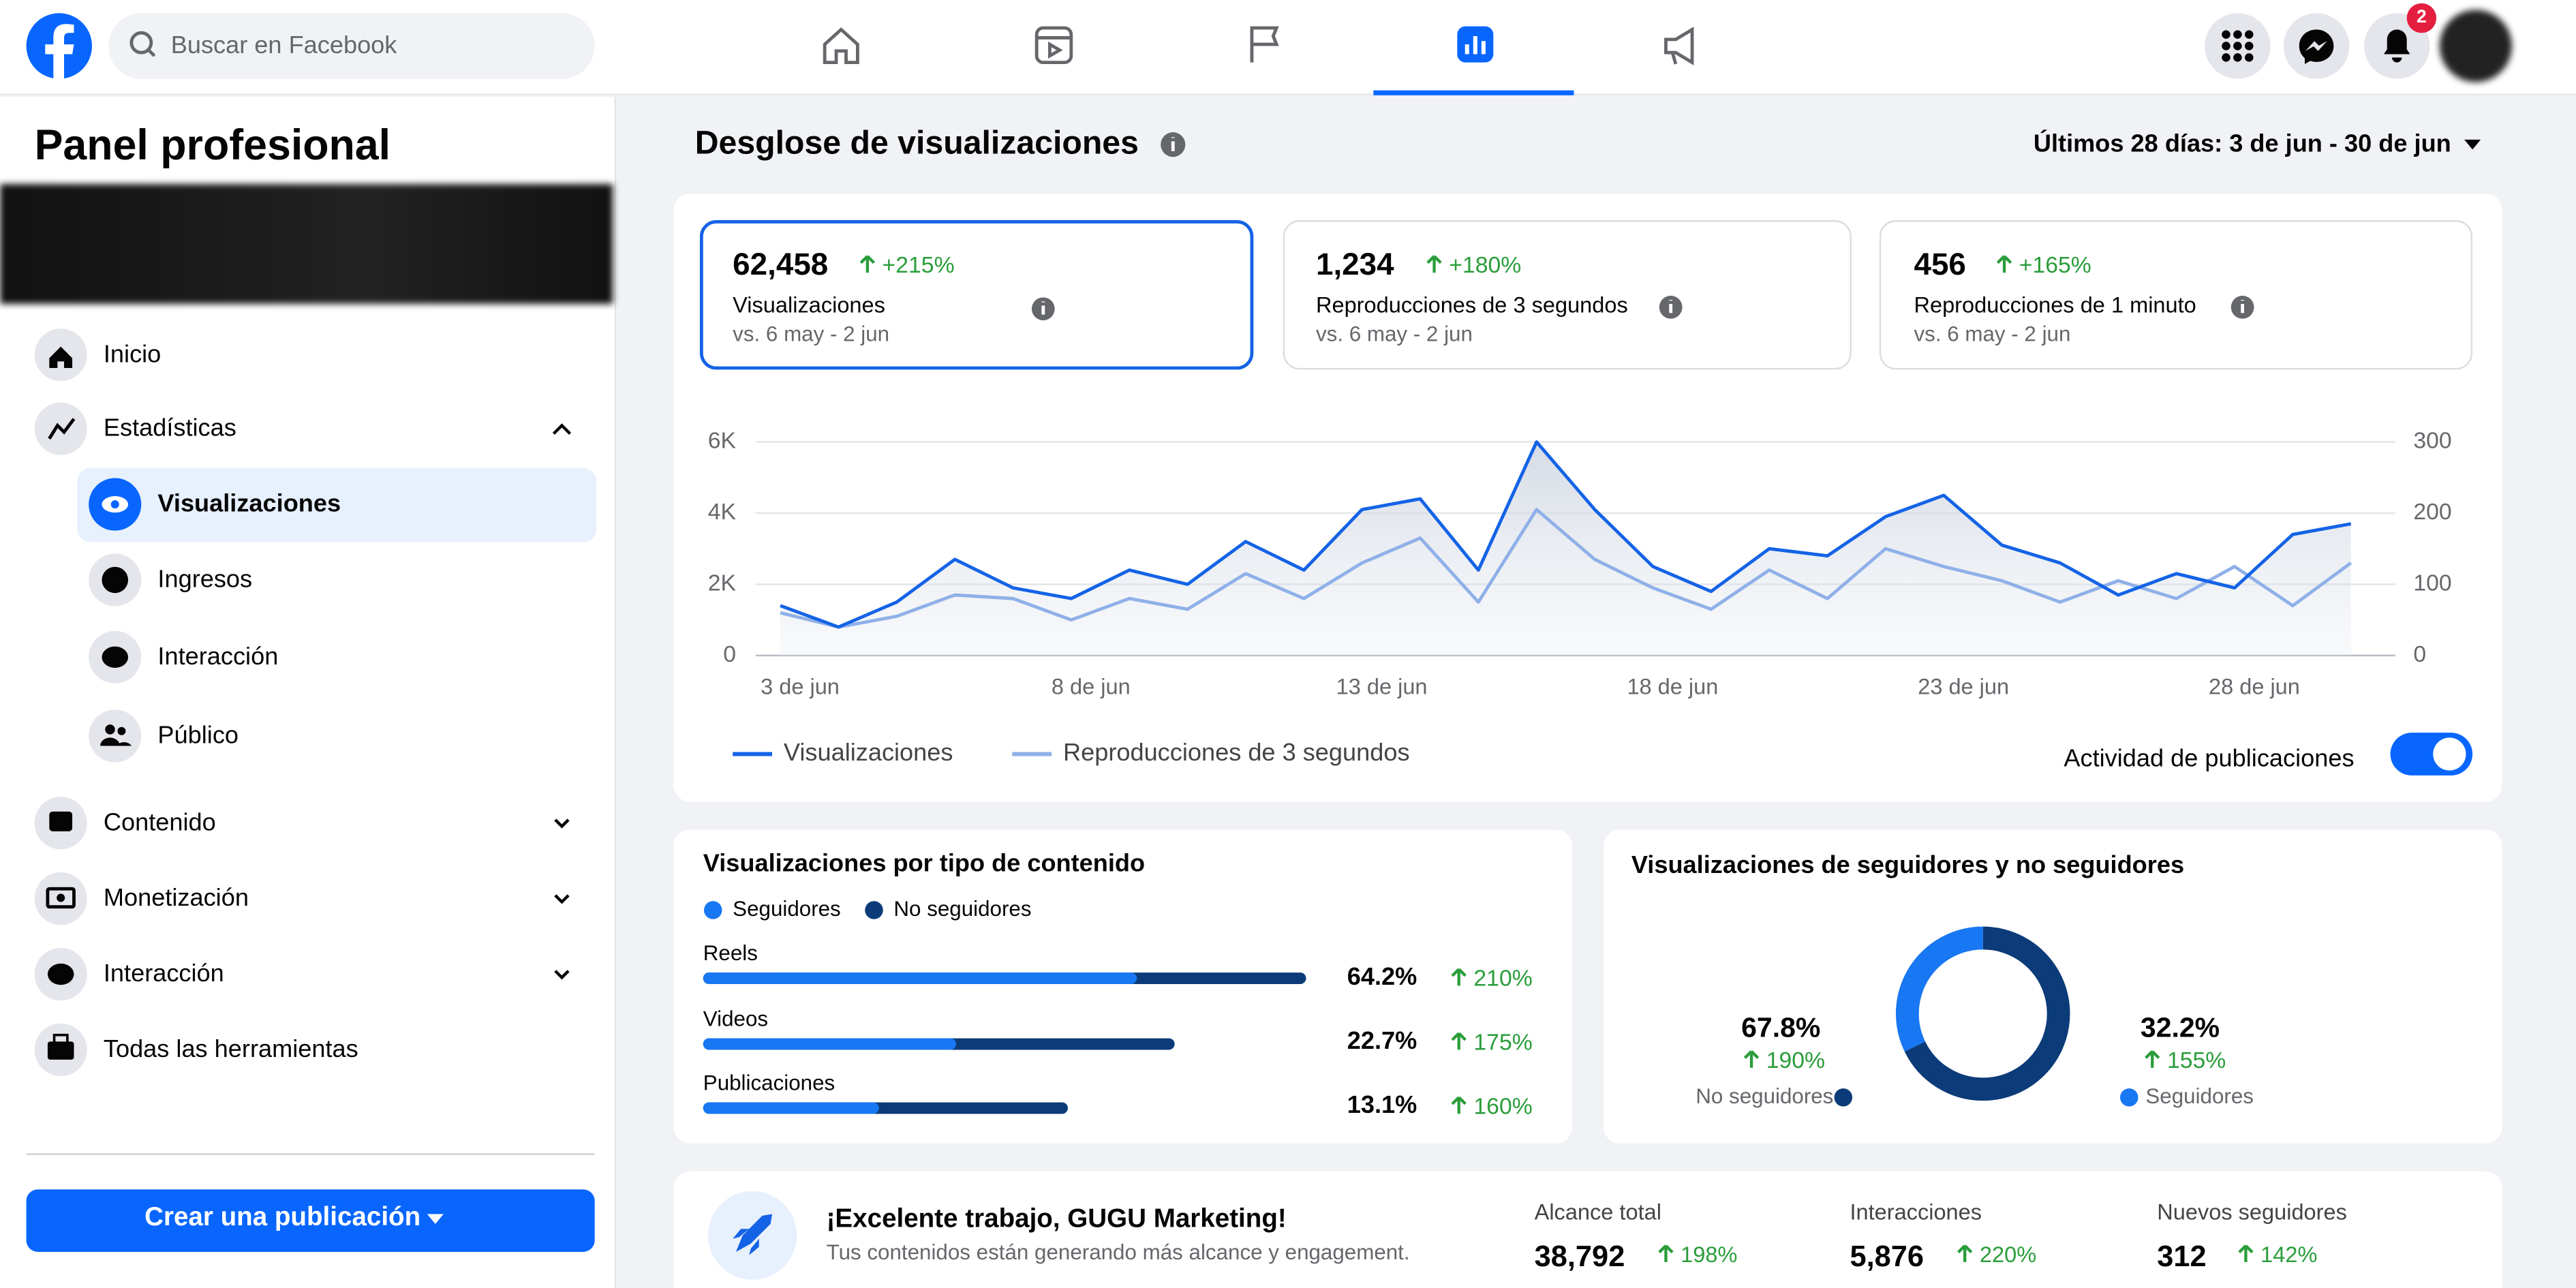  I want to click on content-bars, so click(1005, 1043).